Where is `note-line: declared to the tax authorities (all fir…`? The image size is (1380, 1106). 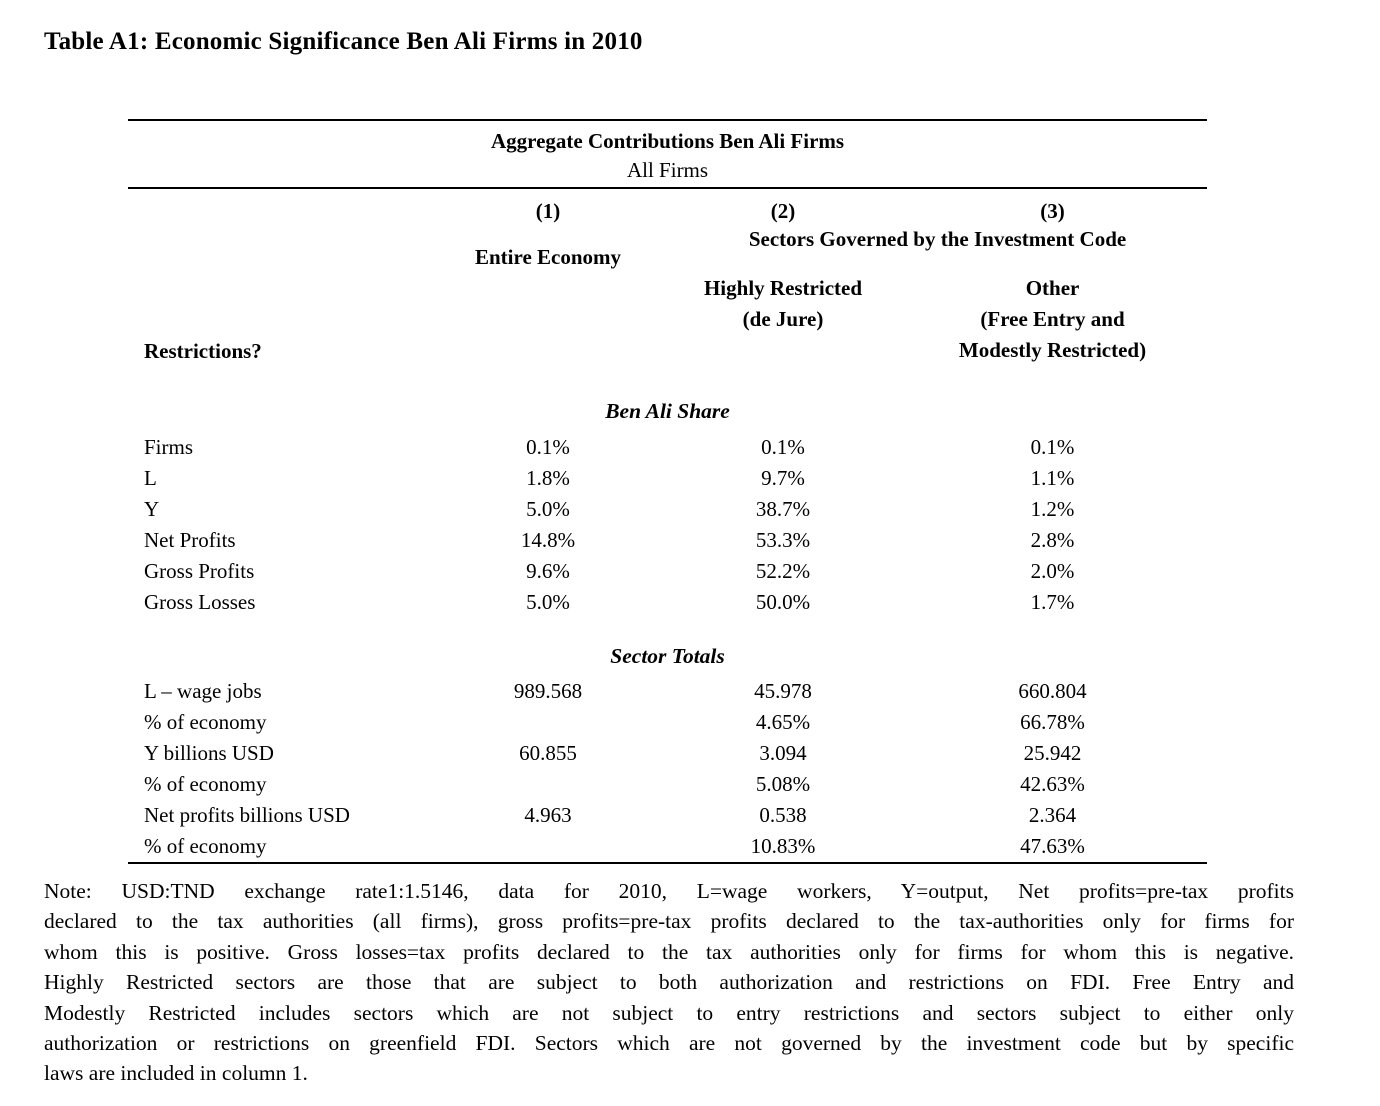
note-line: declared to the tax authorities (all fir… is located at coordinates (669, 921).